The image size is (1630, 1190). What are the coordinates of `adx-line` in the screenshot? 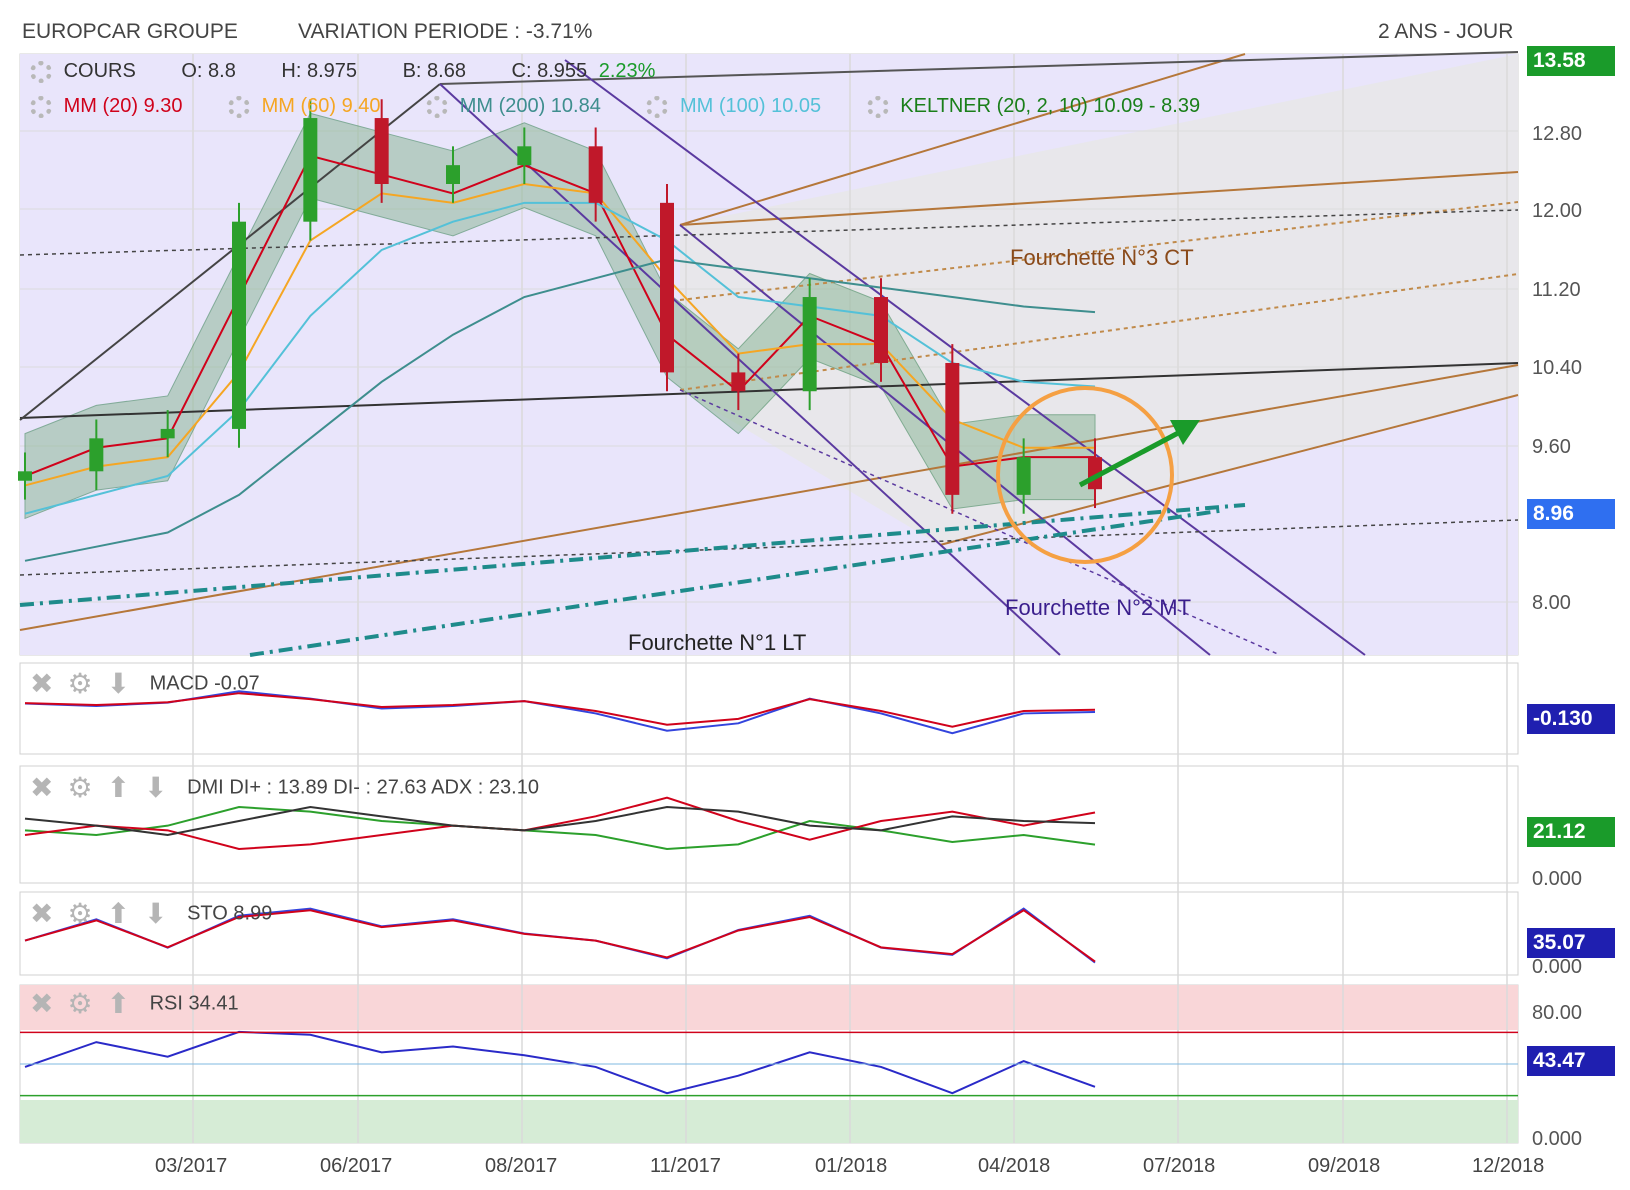 It's located at (560, 821).